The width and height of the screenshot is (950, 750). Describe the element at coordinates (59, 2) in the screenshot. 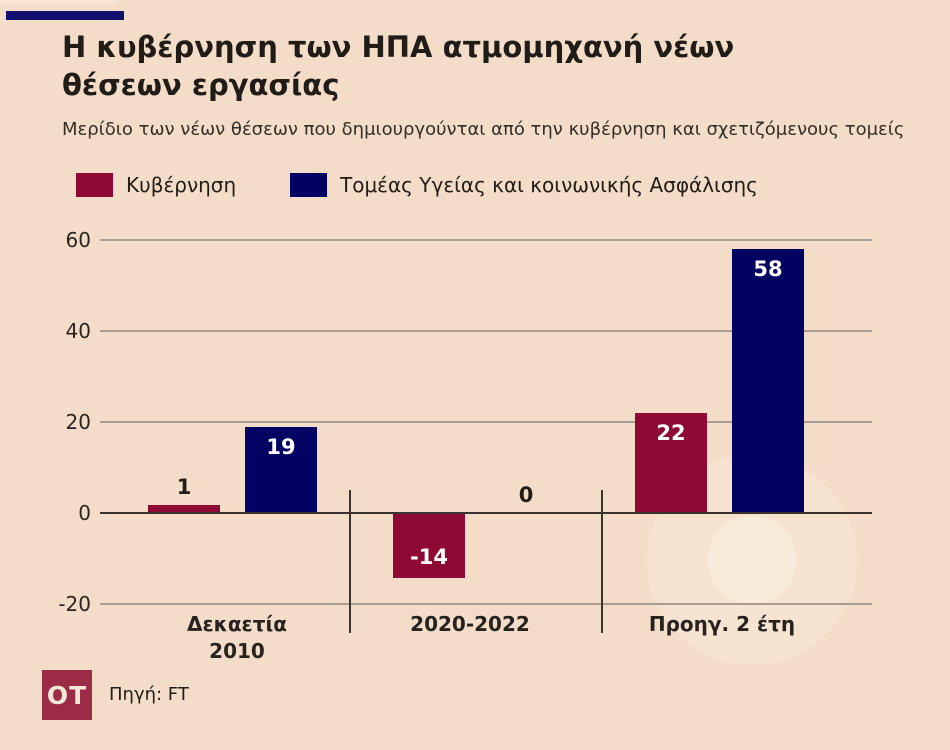

I see `top-strip` at that location.